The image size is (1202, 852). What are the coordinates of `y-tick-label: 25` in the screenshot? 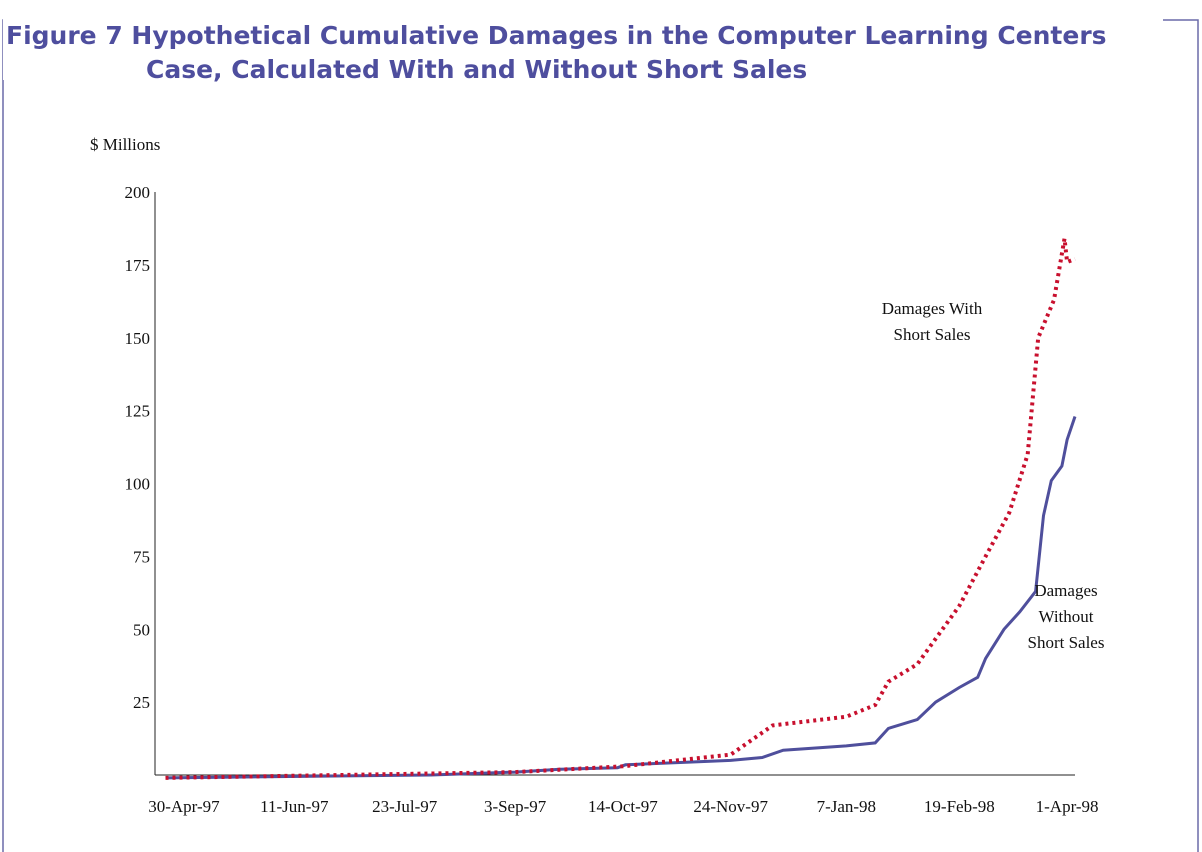 It's located at (141, 702).